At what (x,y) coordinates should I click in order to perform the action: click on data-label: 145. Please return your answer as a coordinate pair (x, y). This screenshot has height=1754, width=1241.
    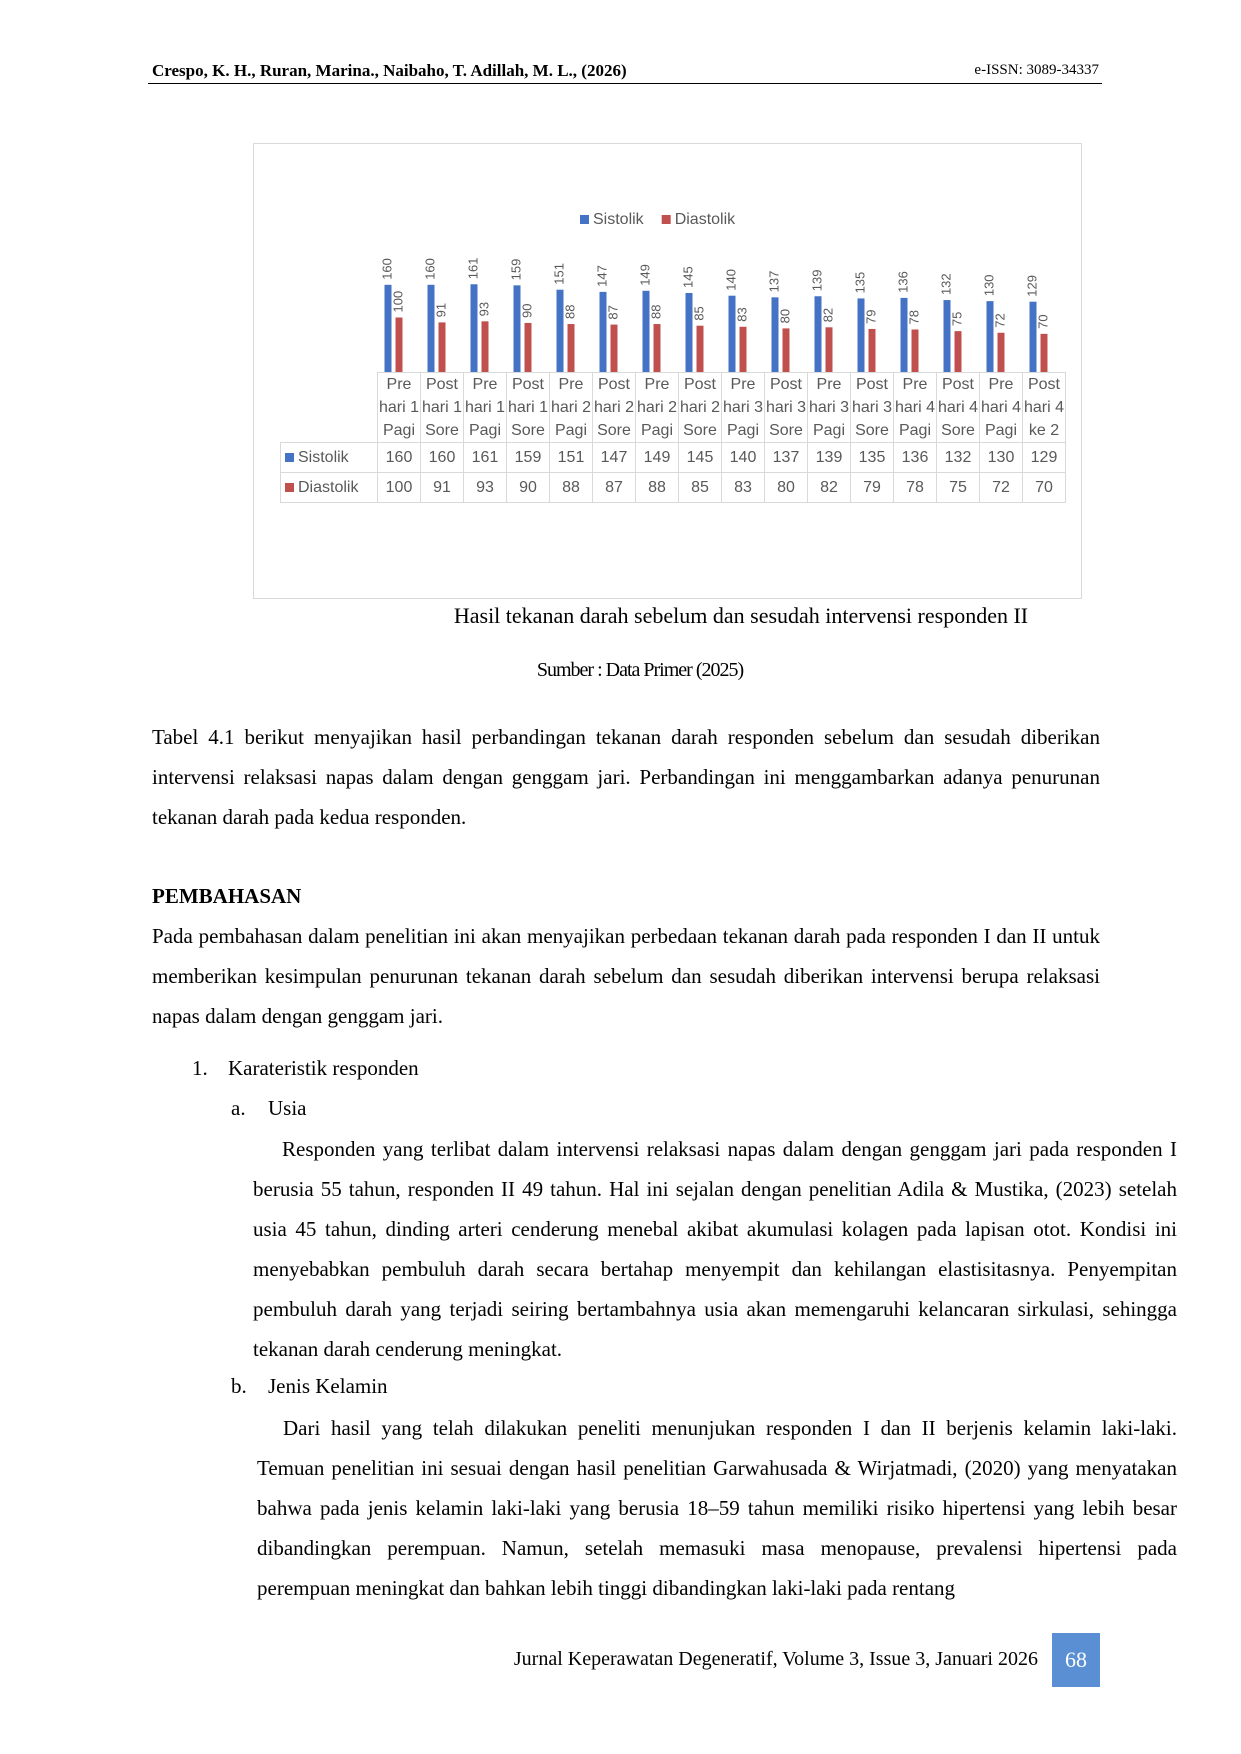
    Looking at the image, I should click on (687, 277).